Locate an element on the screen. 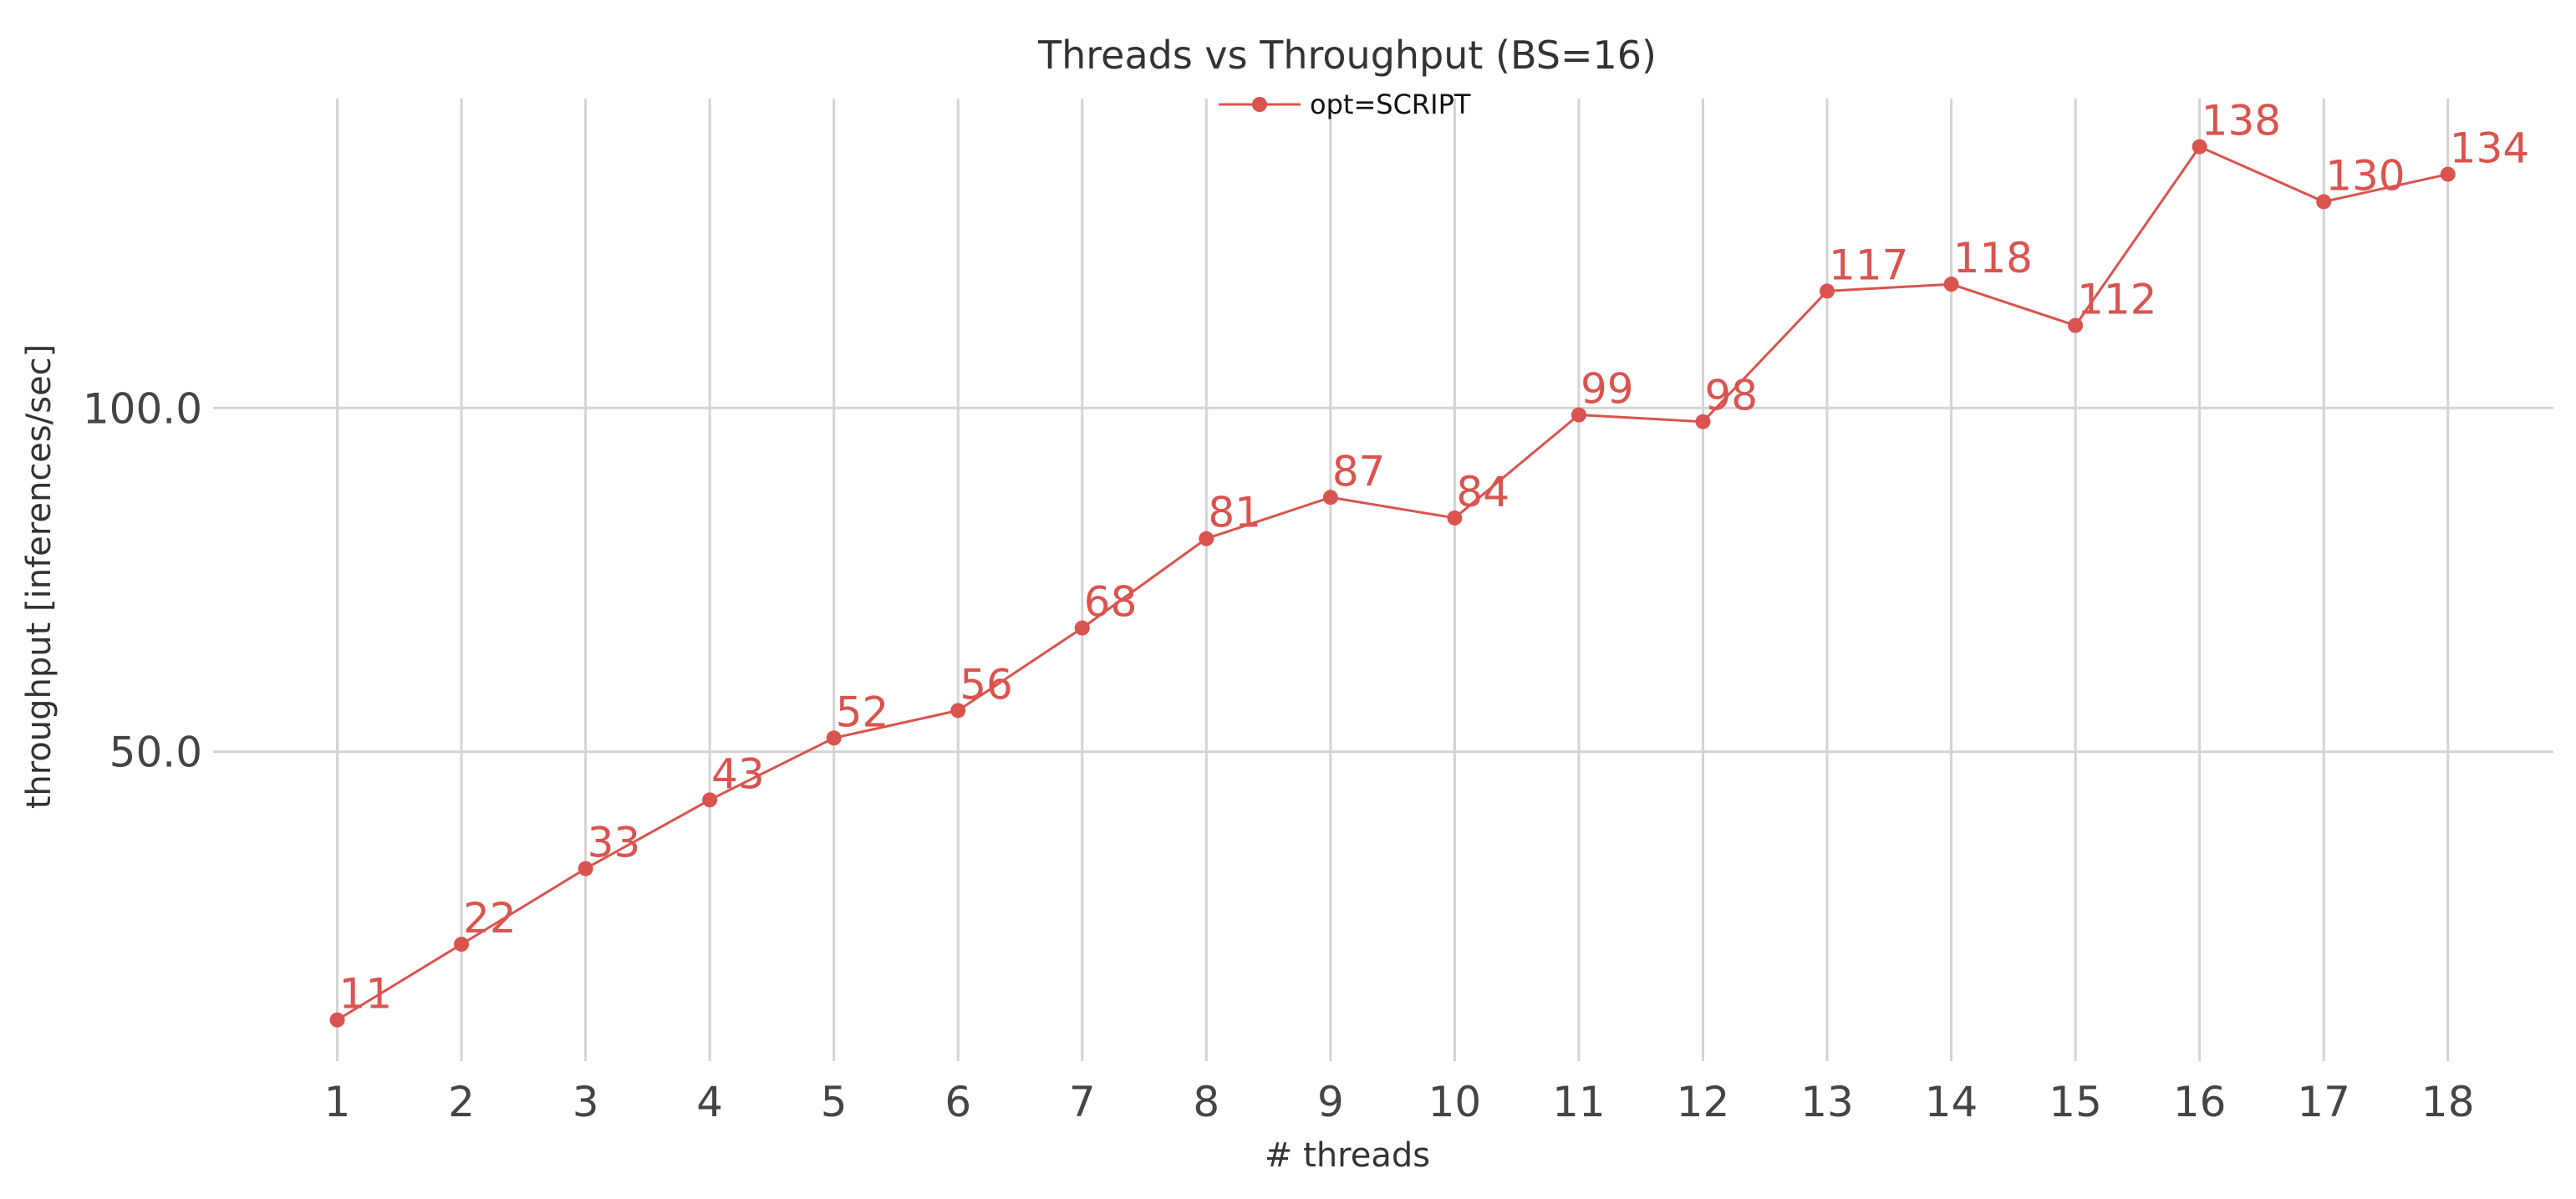  legend-marker is located at coordinates (1259, 104).